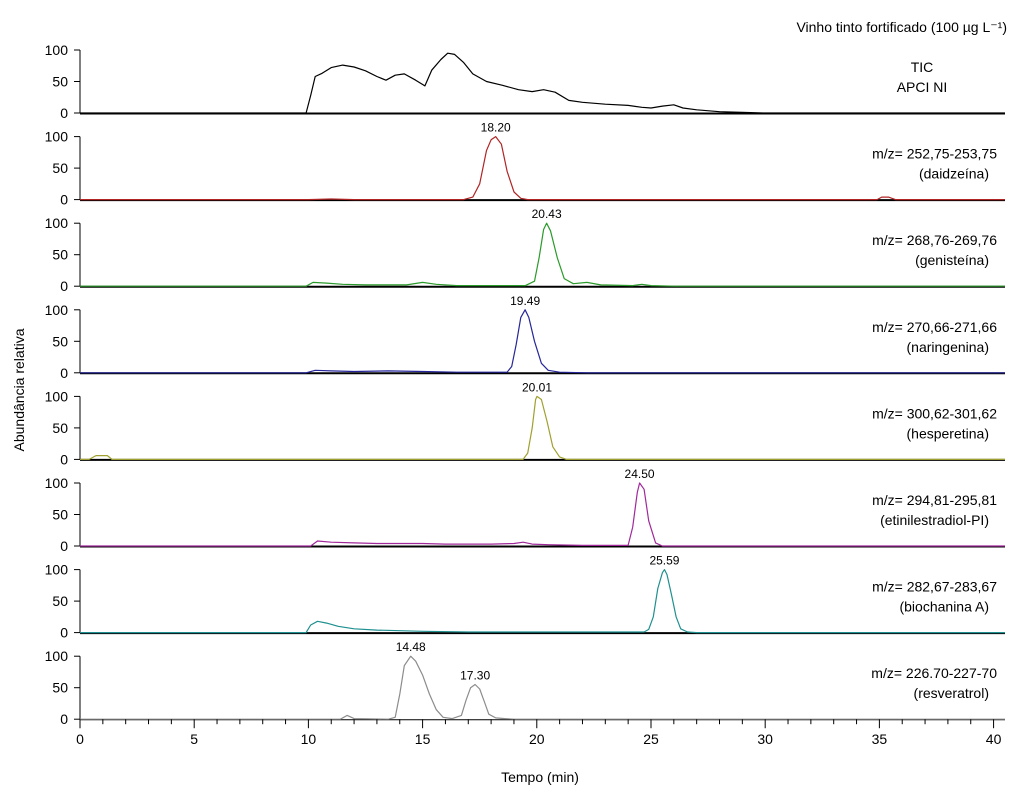 This screenshot has height=792, width=1030. I want to click on series-label: m/z= 282,67-283,67, so click(934, 587).